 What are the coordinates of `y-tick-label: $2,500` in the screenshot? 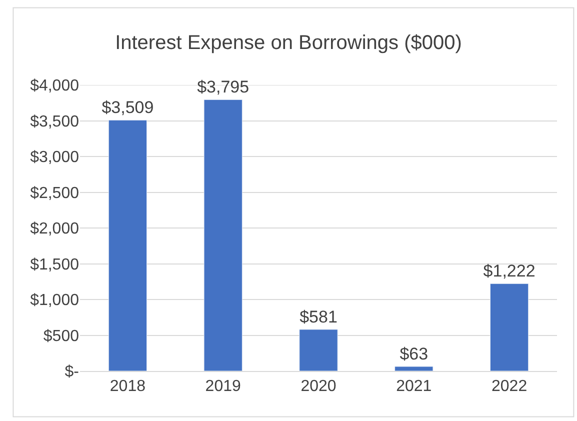 It's located at (55, 193).